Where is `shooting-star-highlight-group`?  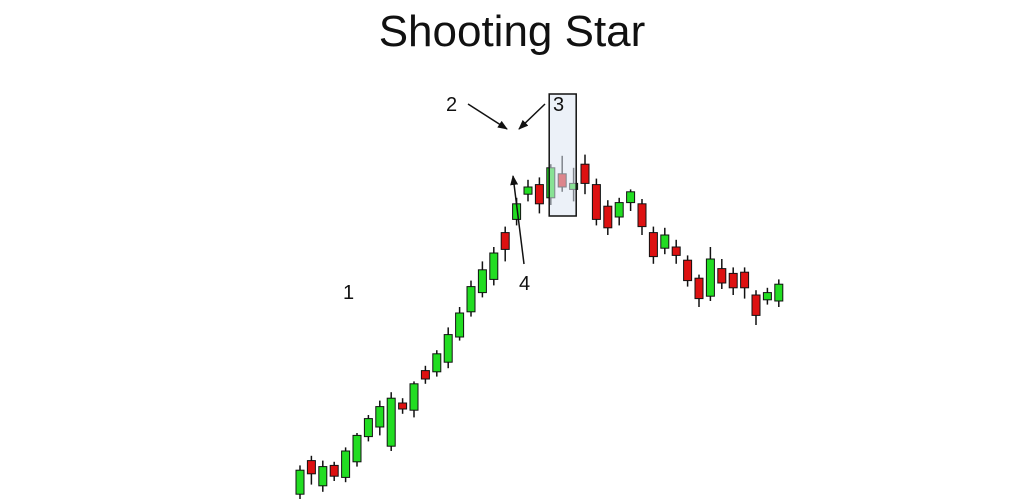
shooting-star-highlight-group is located at coordinates (562, 155).